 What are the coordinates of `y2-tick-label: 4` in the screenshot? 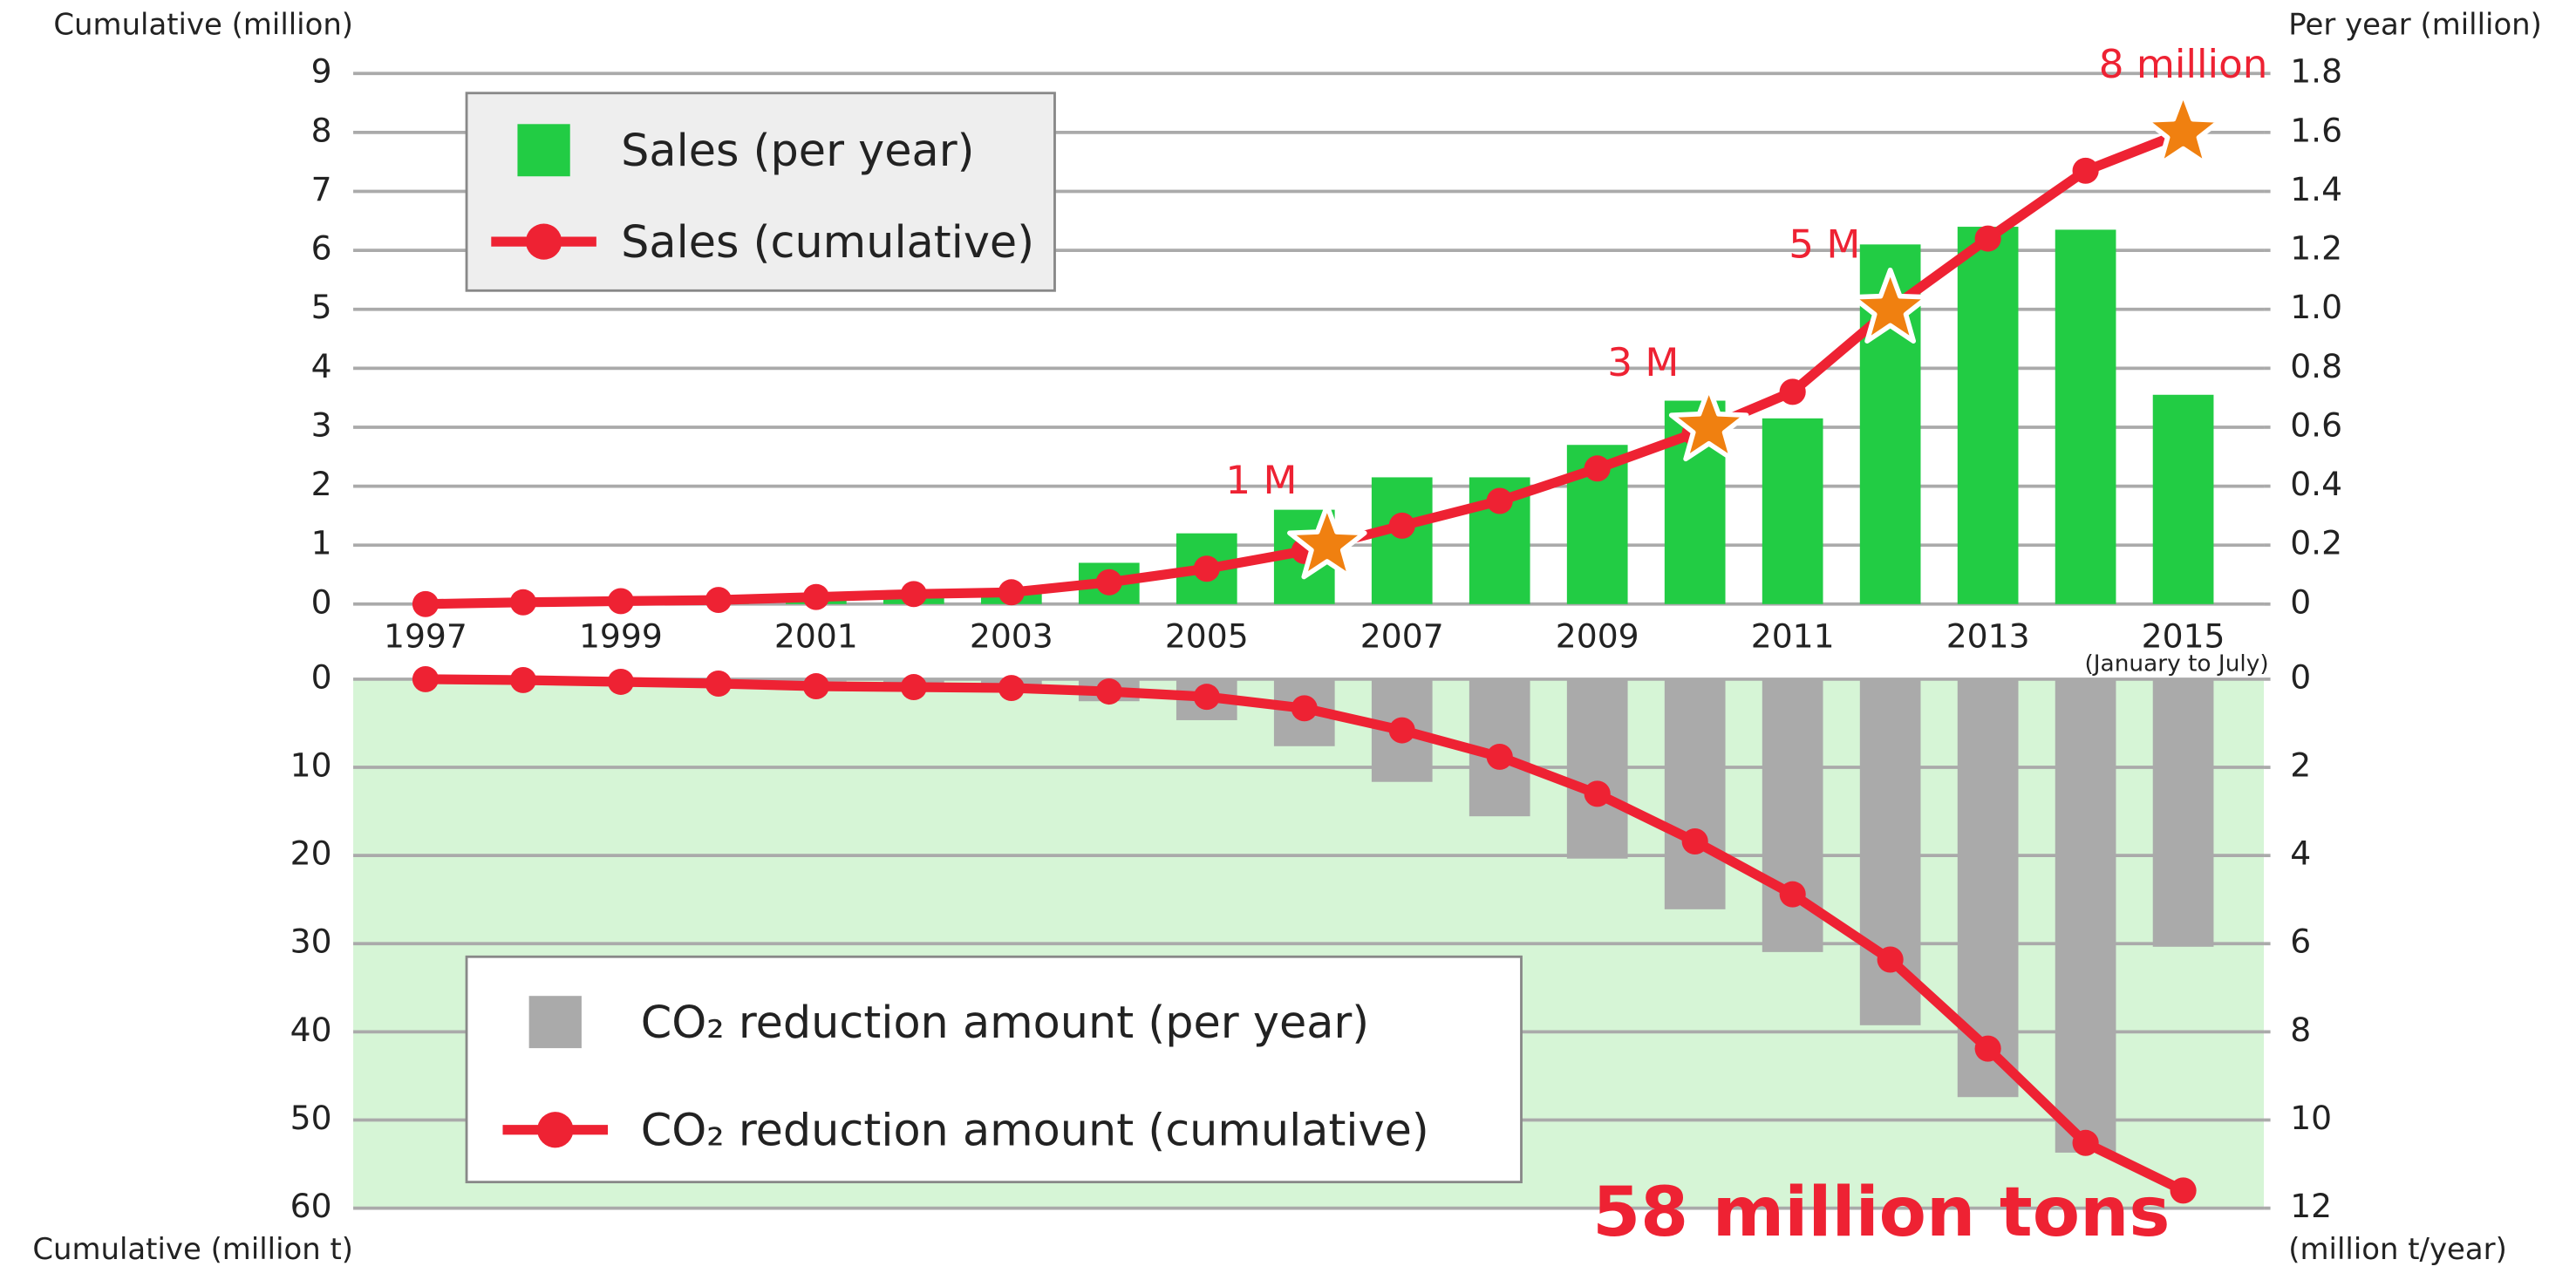 It's located at (2300, 853).